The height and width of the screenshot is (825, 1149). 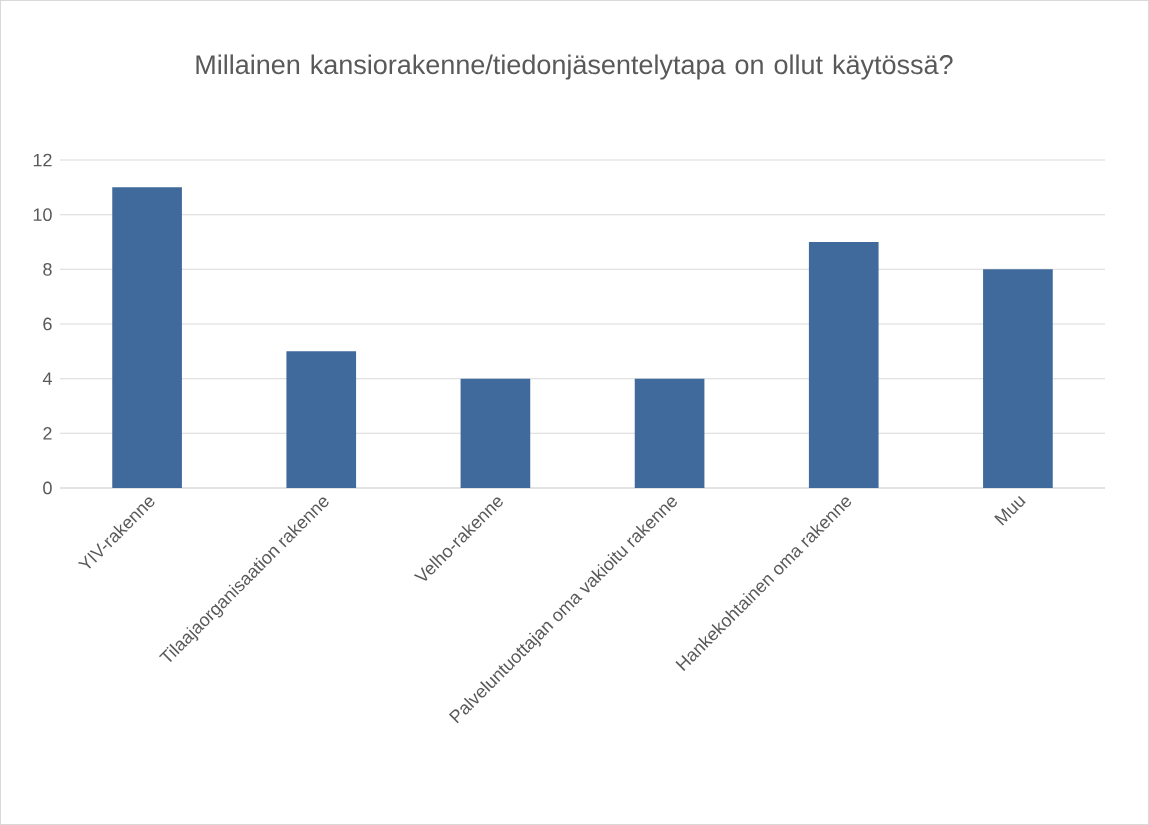 I want to click on y-tick-label: 0, so click(x=47, y=488).